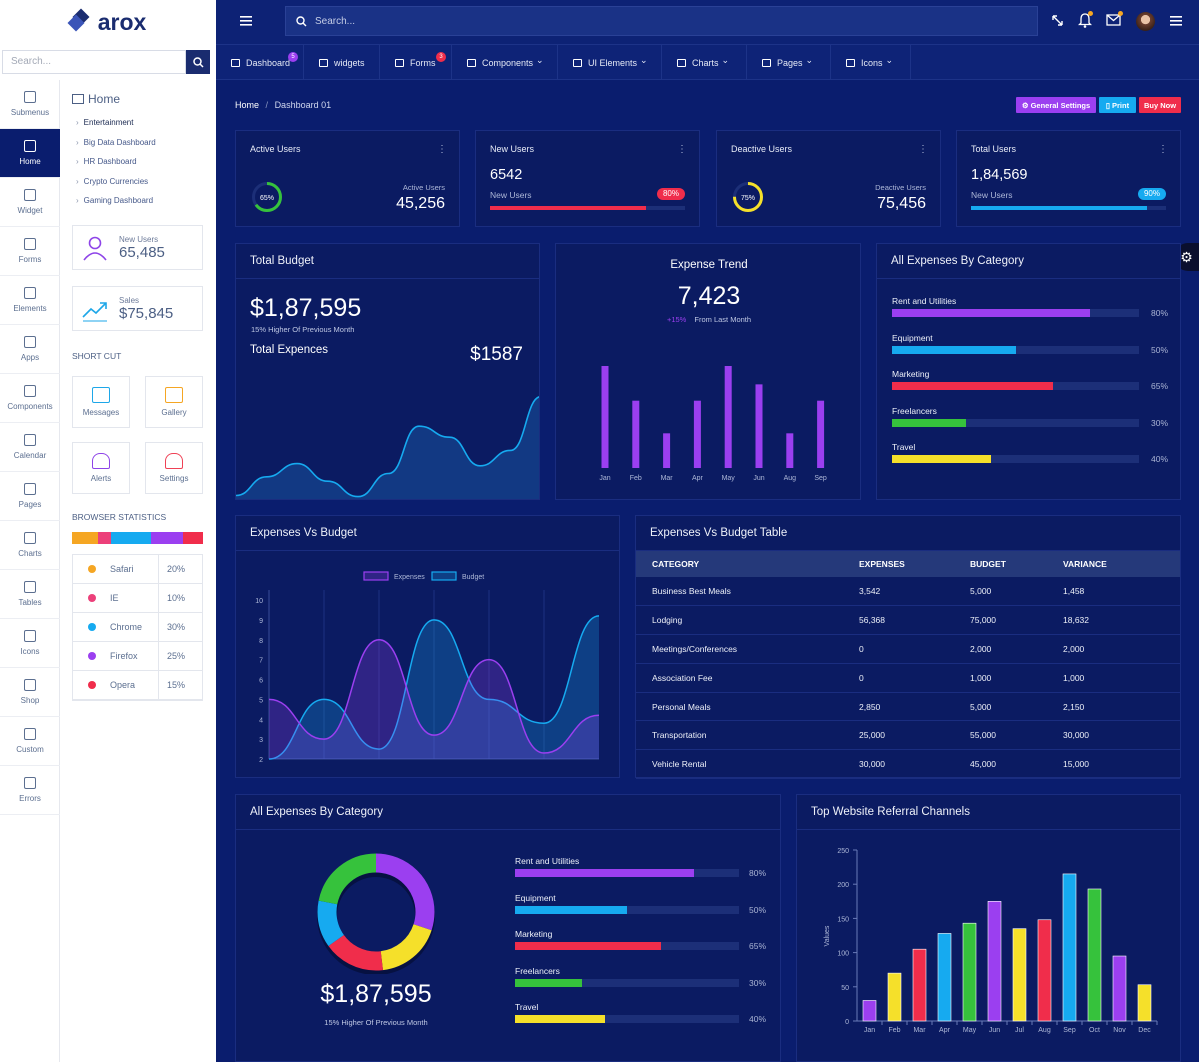 This screenshot has height=1062, width=1199. I want to click on shortcut-gallery: Gallery, so click(174, 402).